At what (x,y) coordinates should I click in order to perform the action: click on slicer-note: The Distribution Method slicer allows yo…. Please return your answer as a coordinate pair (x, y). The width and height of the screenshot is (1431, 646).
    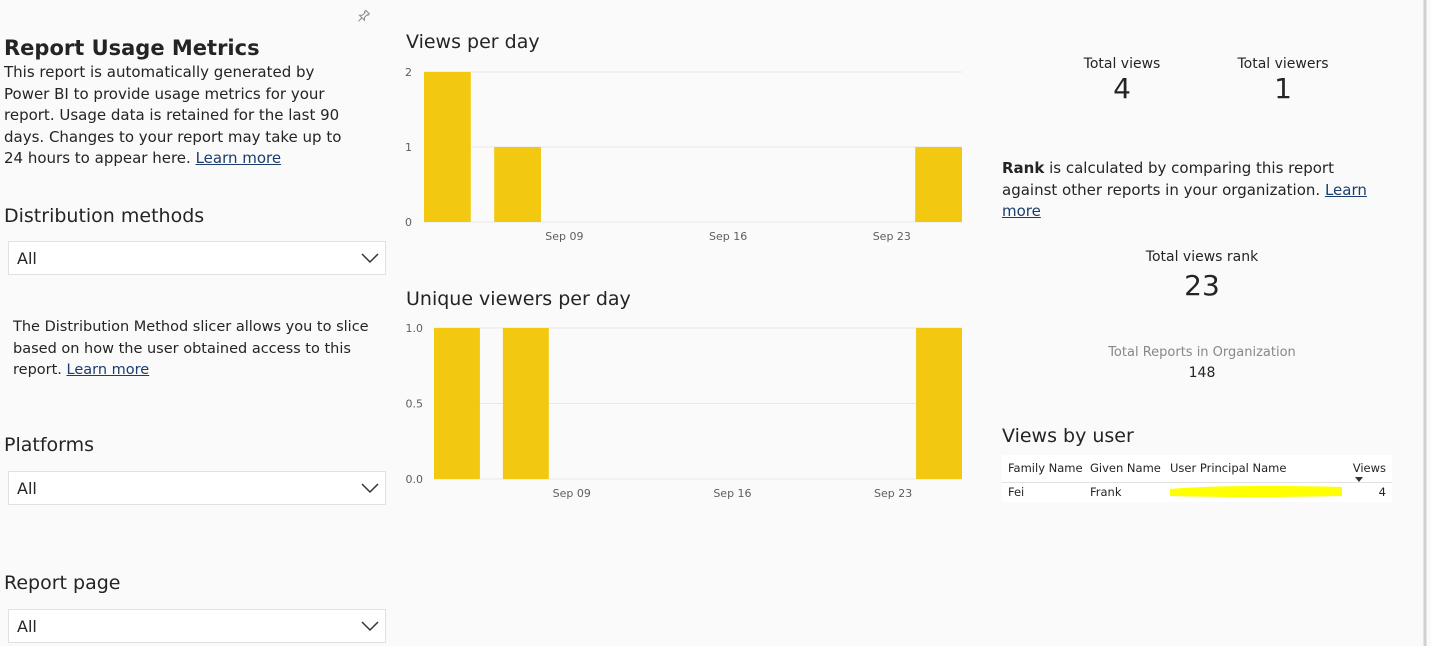
    Looking at the image, I should click on (193, 349).